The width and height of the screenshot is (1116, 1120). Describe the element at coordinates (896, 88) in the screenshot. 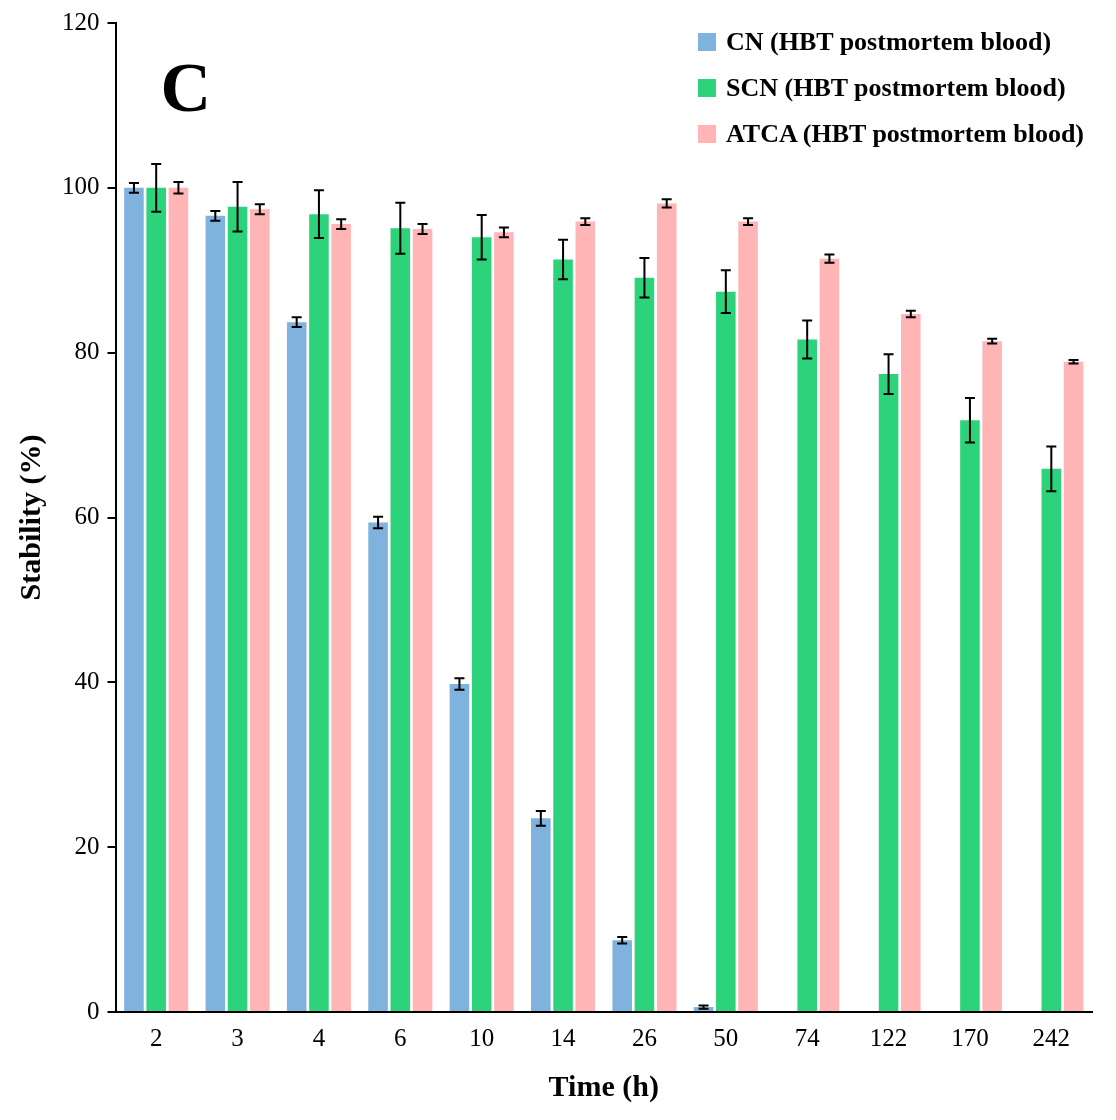

I see `legend-label: SCN (HBT postmortem blood)` at that location.